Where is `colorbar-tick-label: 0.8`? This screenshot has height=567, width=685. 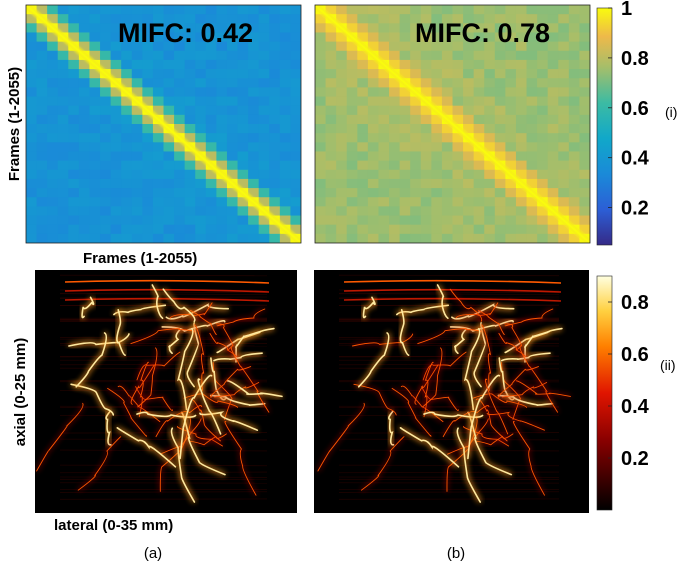
colorbar-tick-label: 0.8 is located at coordinates (635, 303).